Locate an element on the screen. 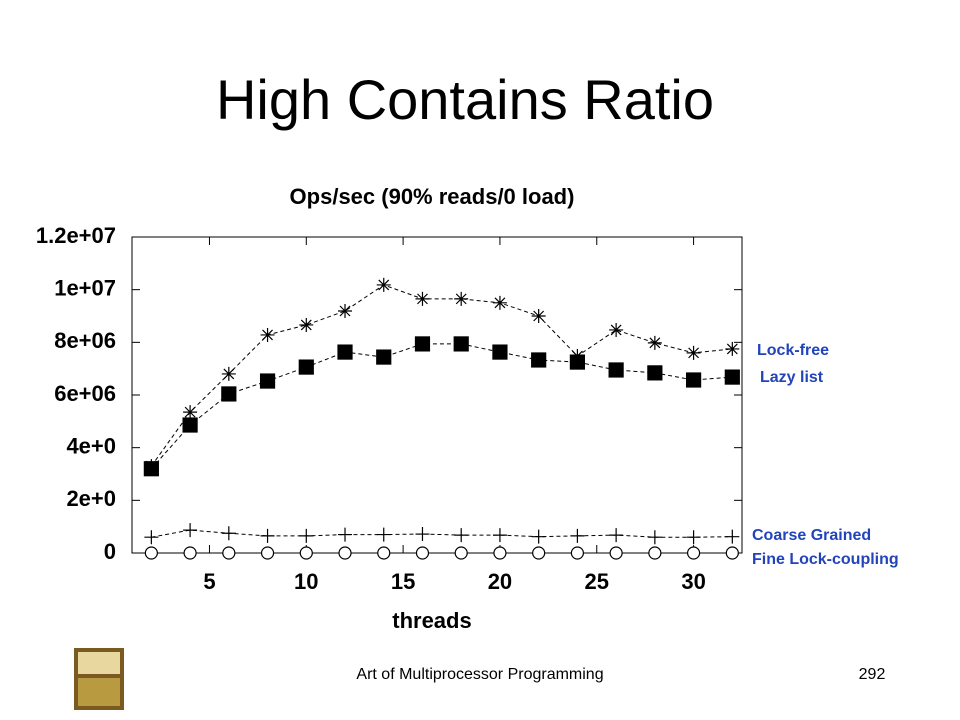 Image resolution: width=960 pixels, height=720 pixels. slide-title: High Contains Ratio is located at coordinates (465, 99).